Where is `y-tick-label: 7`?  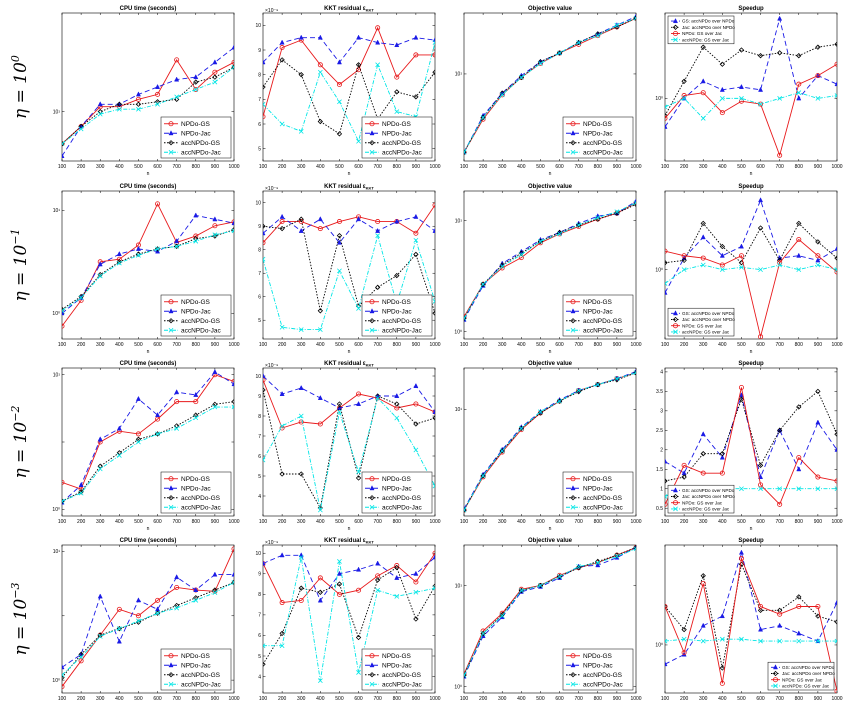 y-tick-label: 7 is located at coordinates (259, 274).